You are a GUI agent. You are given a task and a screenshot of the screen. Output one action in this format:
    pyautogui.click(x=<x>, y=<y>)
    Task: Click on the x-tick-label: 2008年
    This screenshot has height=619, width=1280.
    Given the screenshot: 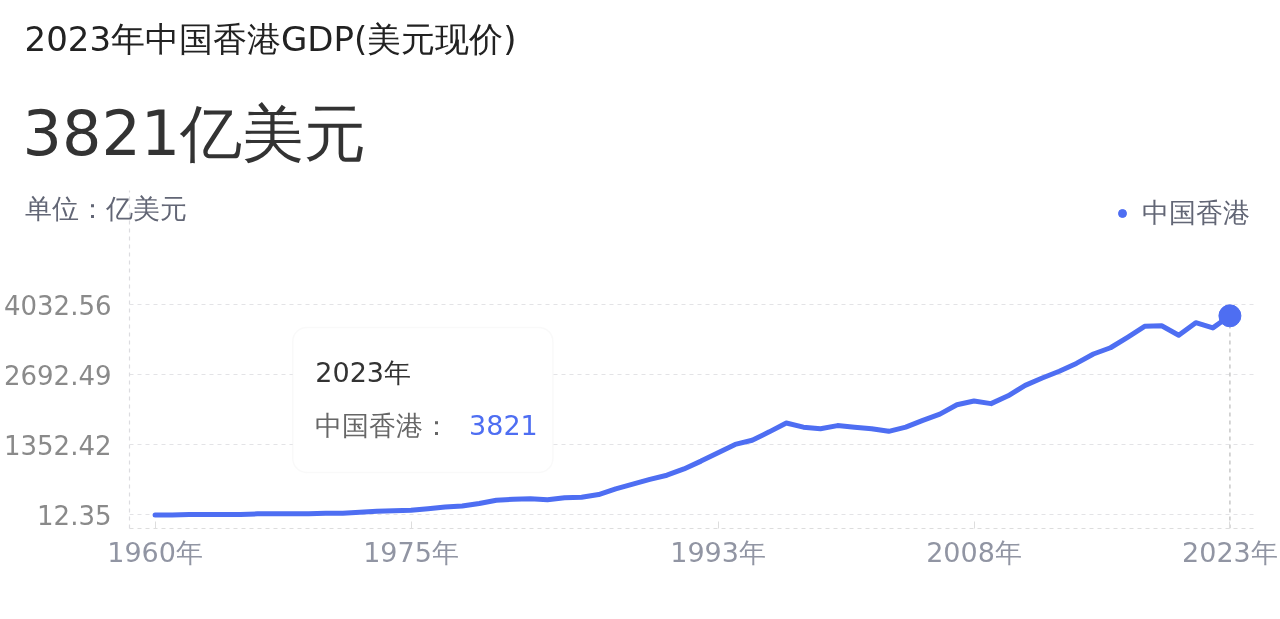 What is the action you would take?
    pyautogui.click(x=974, y=552)
    